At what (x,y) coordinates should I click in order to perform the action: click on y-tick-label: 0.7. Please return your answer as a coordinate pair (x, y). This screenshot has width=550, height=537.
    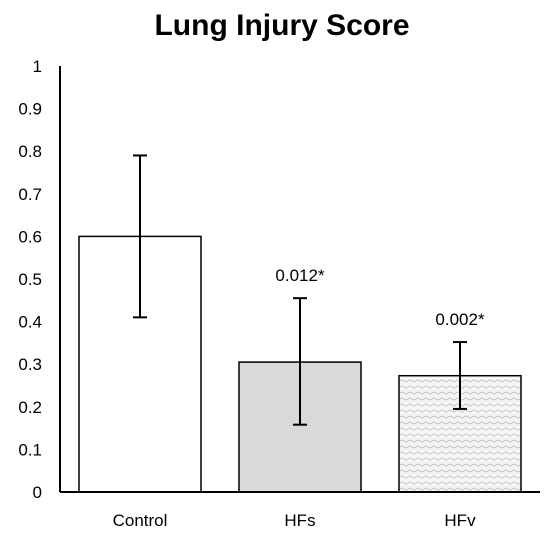
    Looking at the image, I should click on (30, 194).